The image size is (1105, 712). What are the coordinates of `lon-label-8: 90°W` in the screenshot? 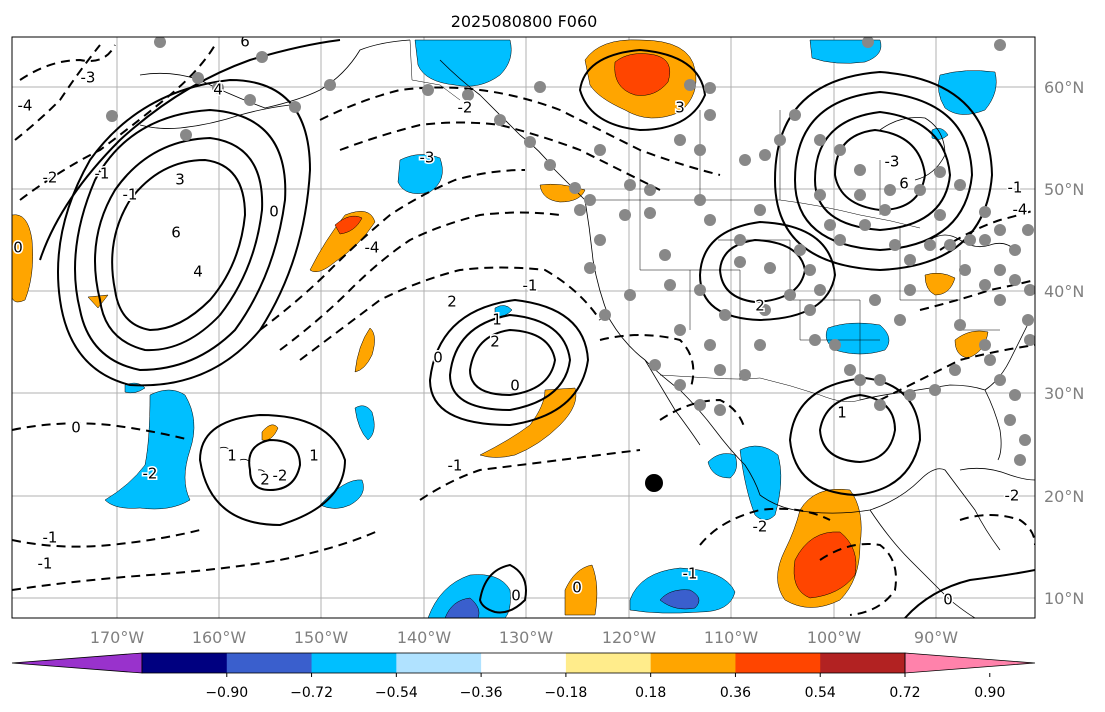 It's located at (936, 637).